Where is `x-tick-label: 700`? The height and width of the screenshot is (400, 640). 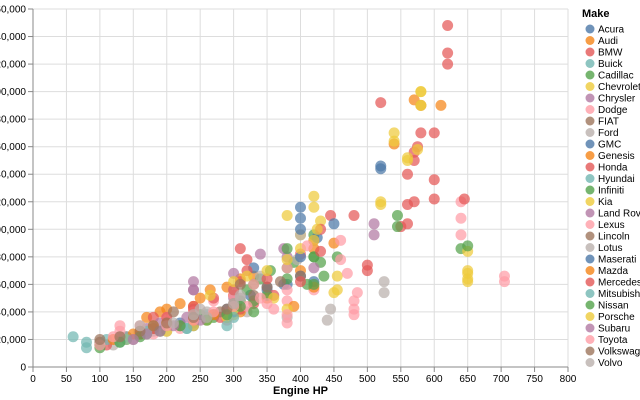 x-tick-label: 700 is located at coordinates (501, 379).